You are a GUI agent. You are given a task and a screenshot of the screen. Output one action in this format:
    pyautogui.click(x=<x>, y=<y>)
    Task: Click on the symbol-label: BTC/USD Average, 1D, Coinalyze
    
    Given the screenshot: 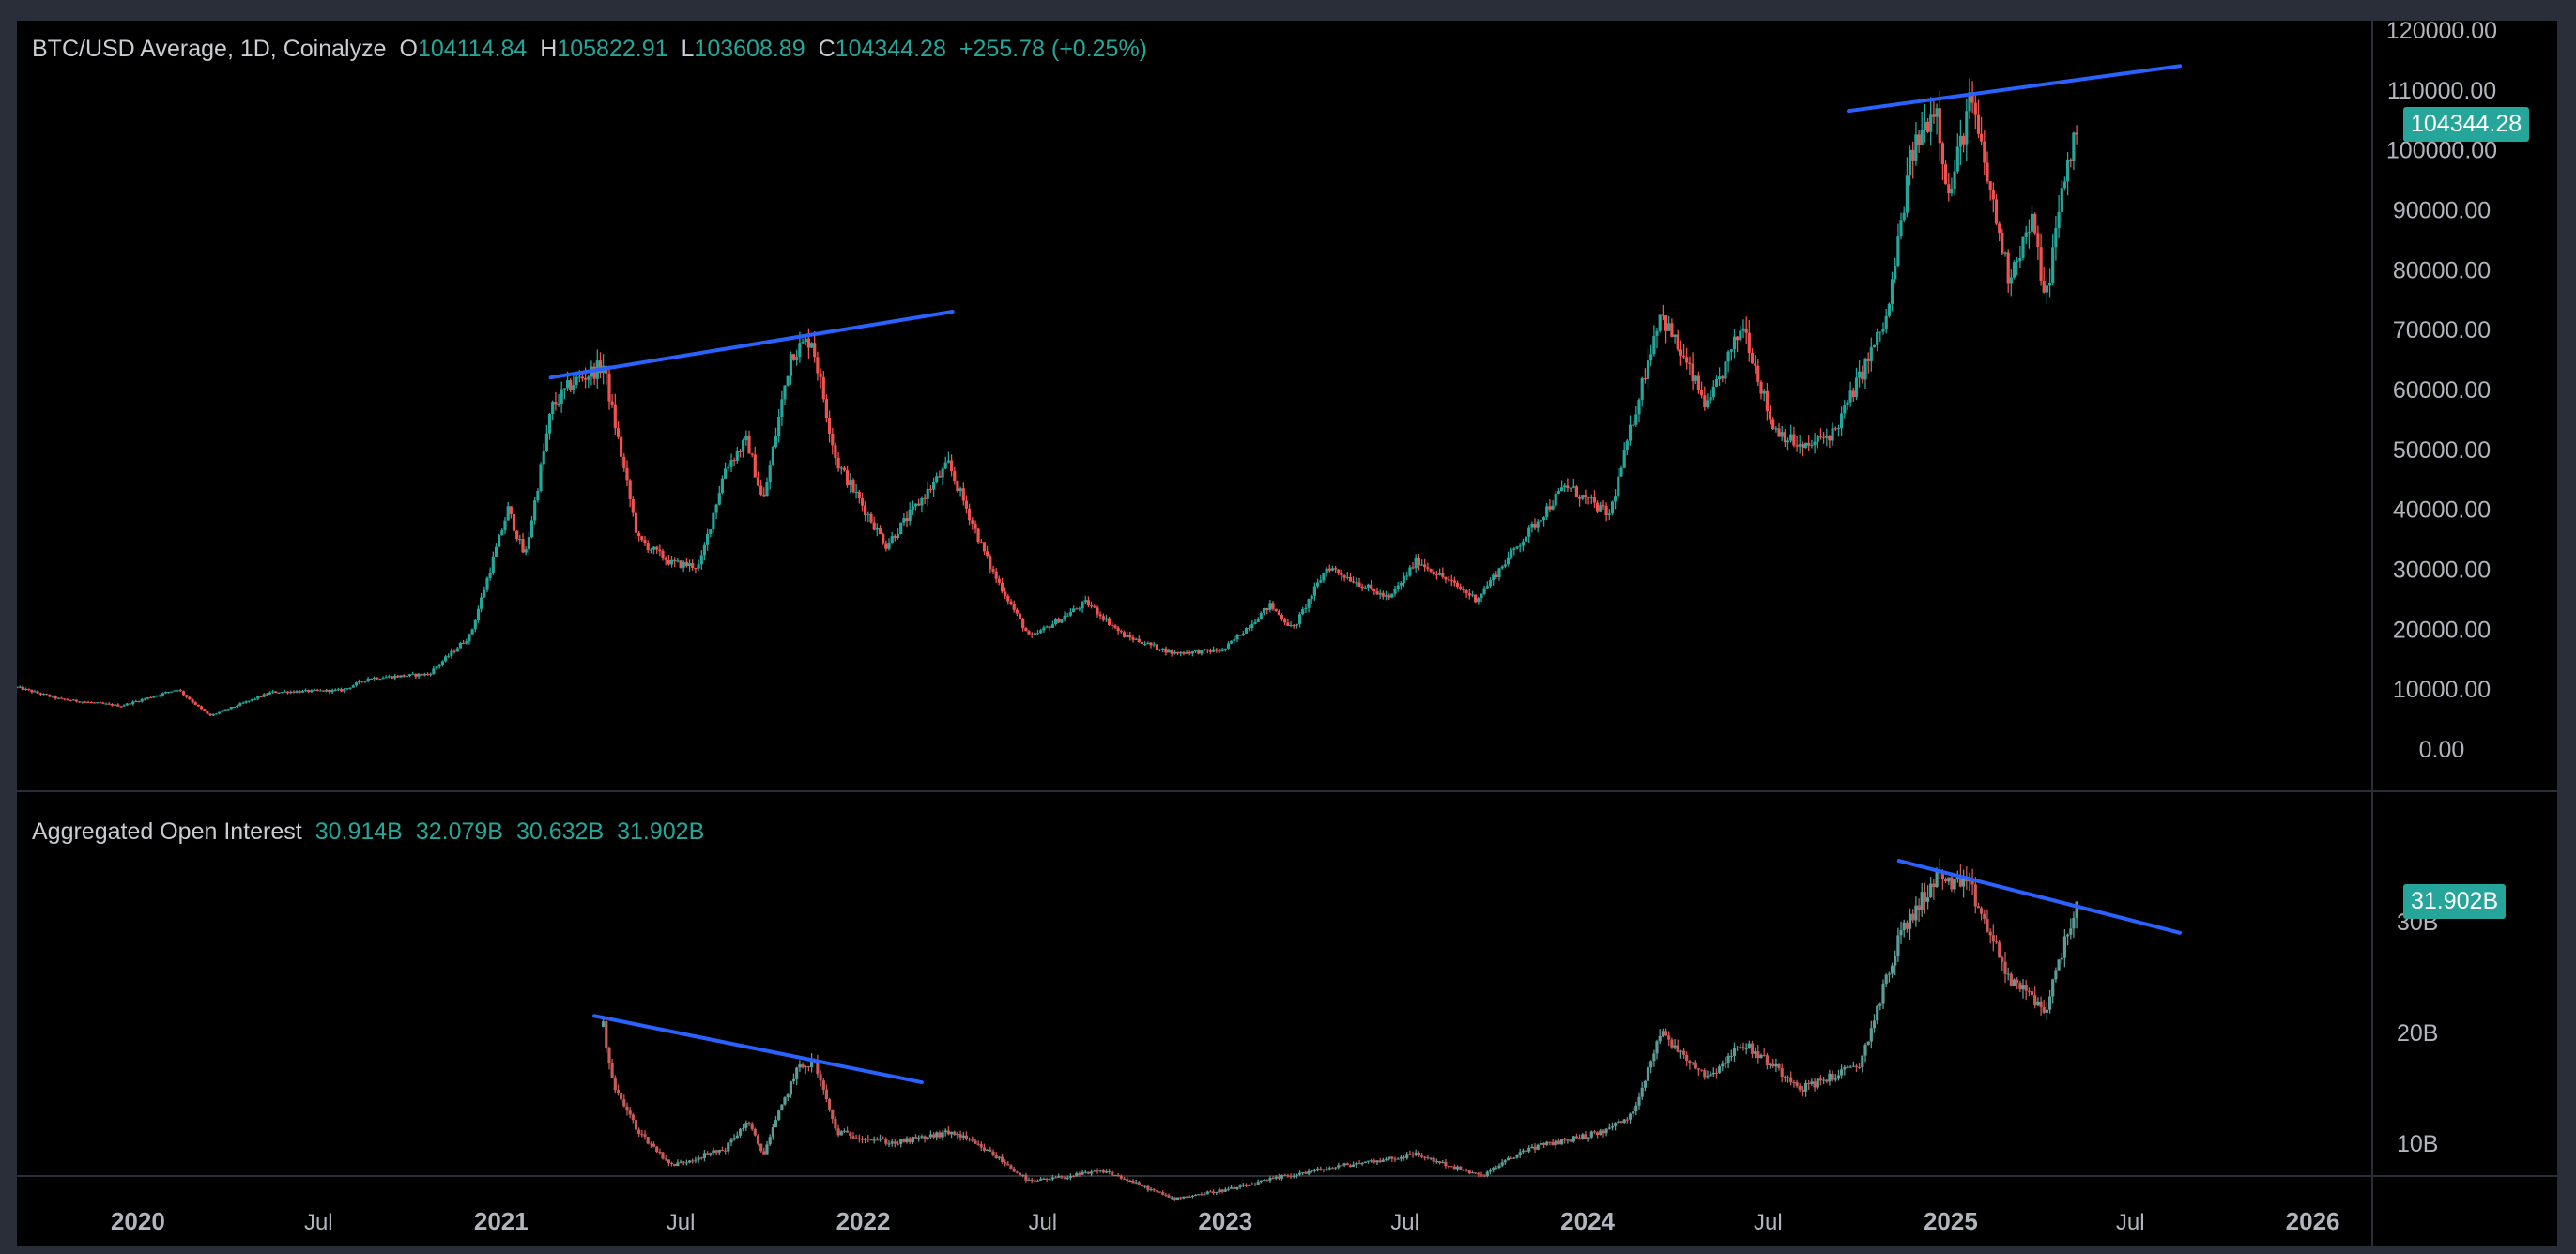 What is the action you would take?
    pyautogui.click(x=210, y=49)
    